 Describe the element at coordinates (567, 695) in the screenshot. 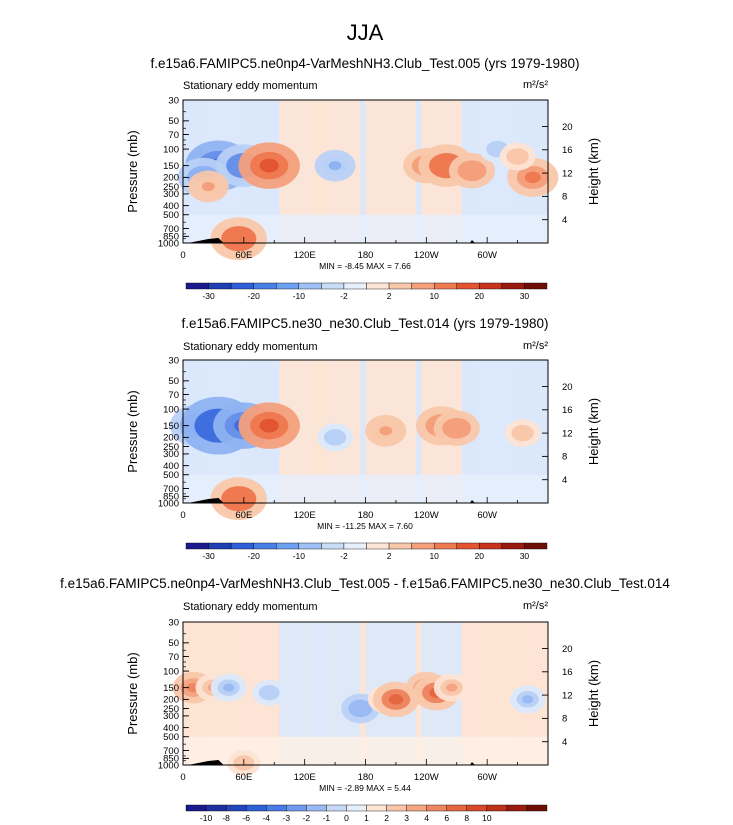

I see `y-right-tick-label: 12` at that location.